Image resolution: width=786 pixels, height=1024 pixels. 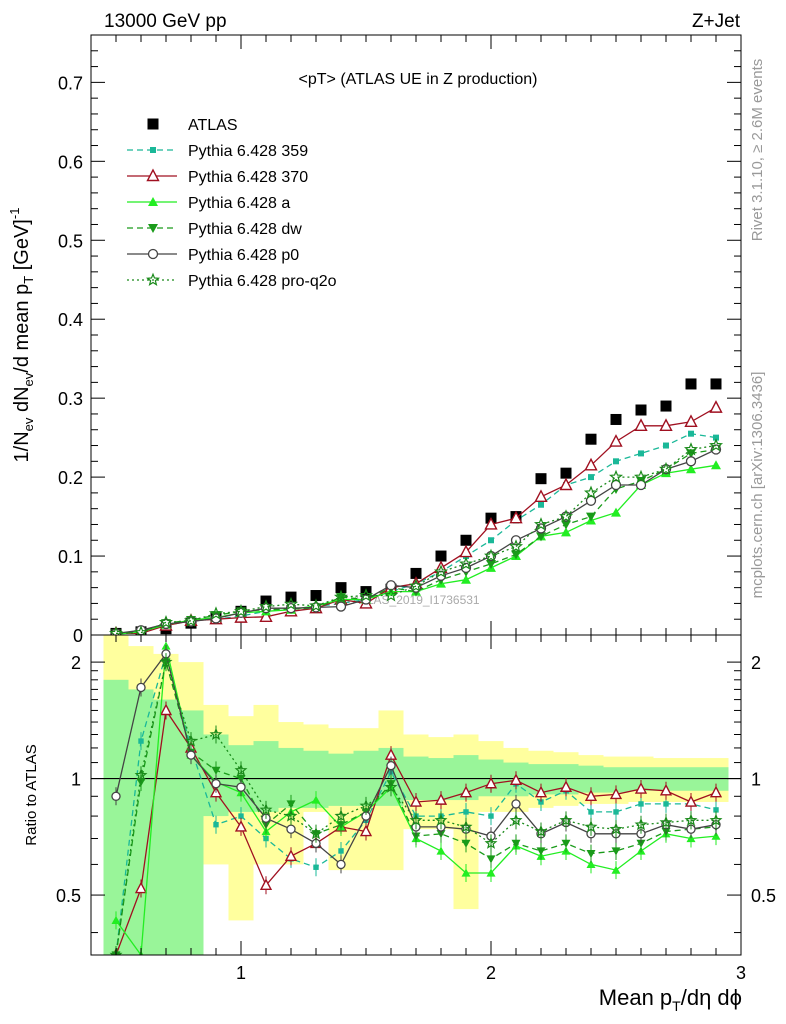 I want to click on ratio-x-axis-label: Mean pT/dη dϕ, so click(x=670, y=999).